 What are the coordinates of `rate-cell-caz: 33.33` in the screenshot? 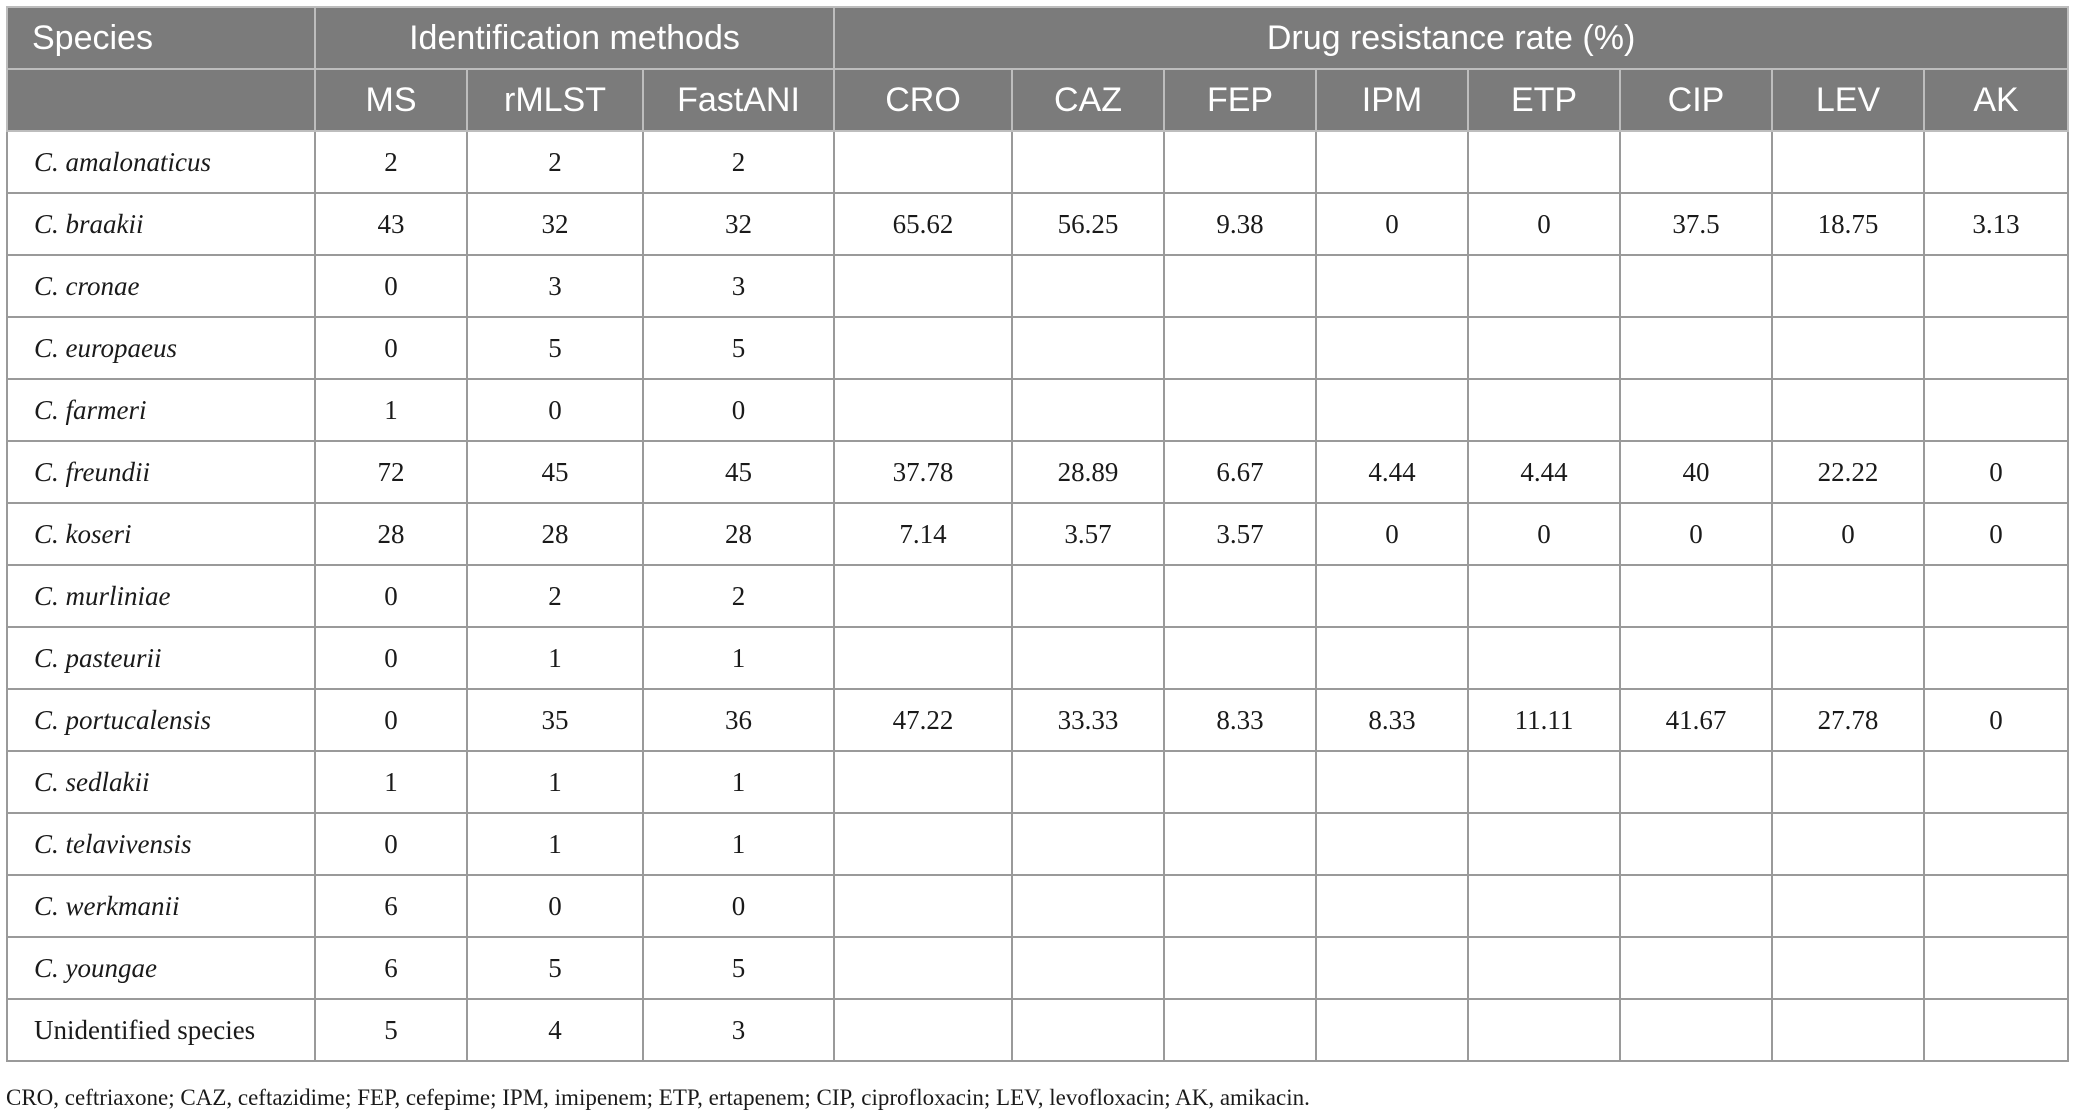 It's located at (1088, 720).